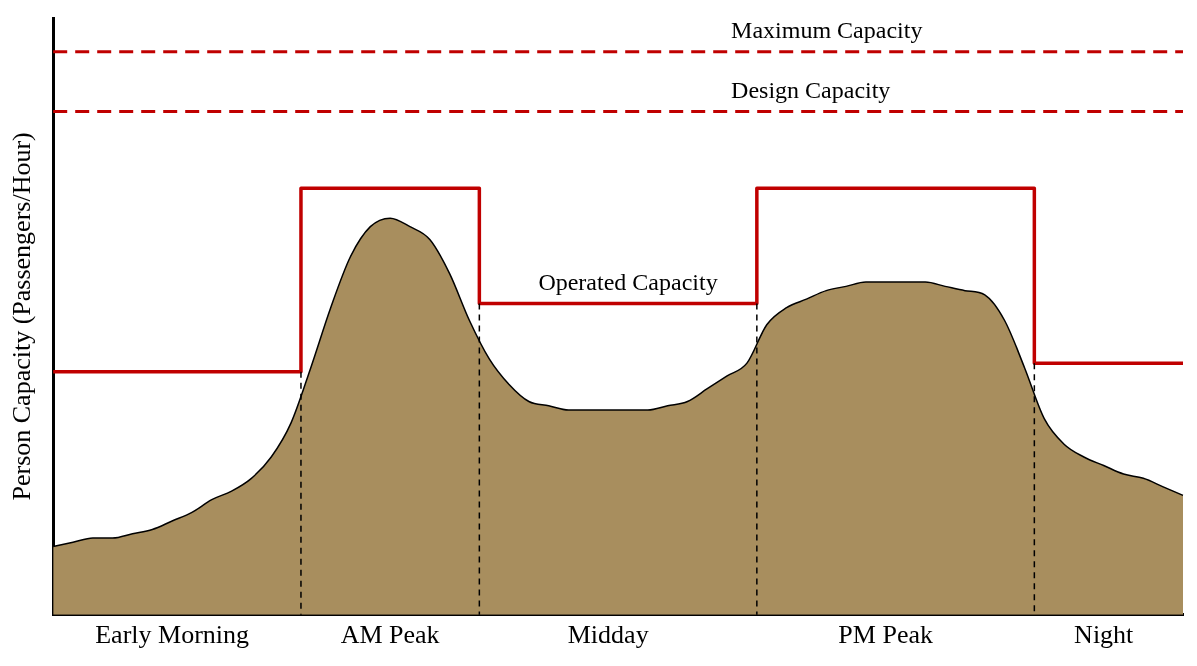 The width and height of the screenshot is (1197, 666). What do you see at coordinates (1104, 635) in the screenshot?
I see `x-tick-label: Night` at bounding box center [1104, 635].